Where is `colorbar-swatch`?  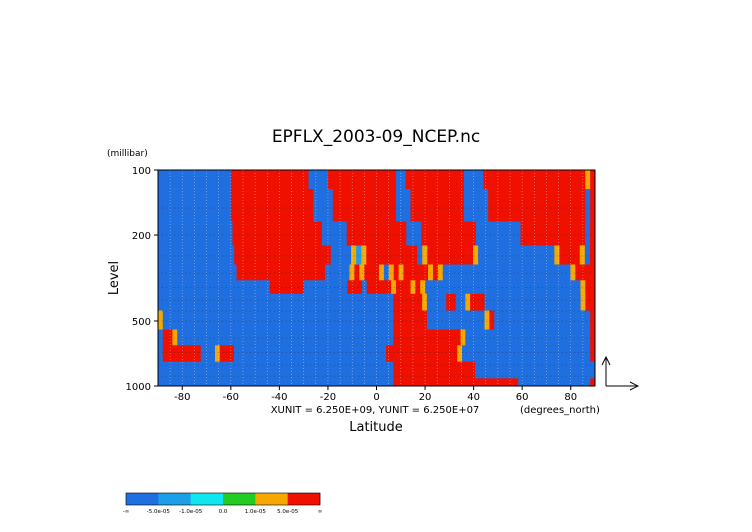
colorbar-swatch is located at coordinates (174, 499).